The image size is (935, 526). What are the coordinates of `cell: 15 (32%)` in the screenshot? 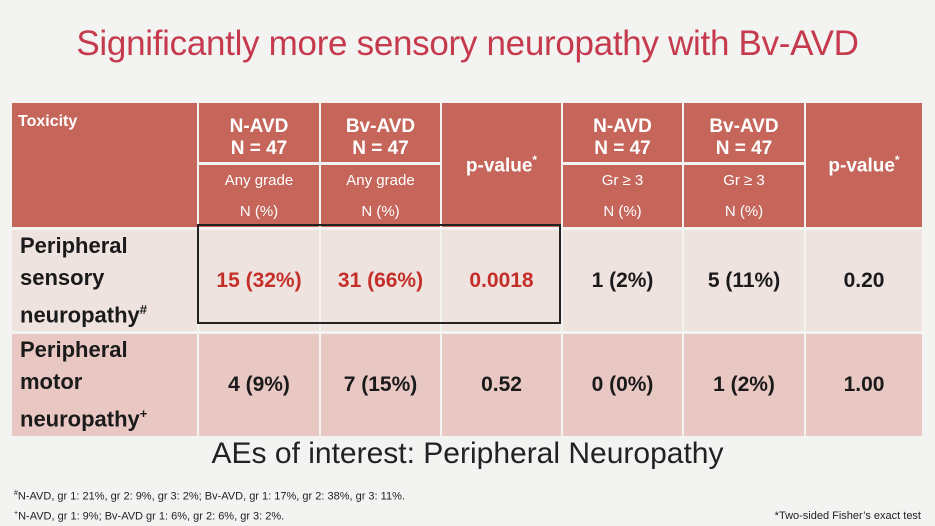 It's located at (258, 279).